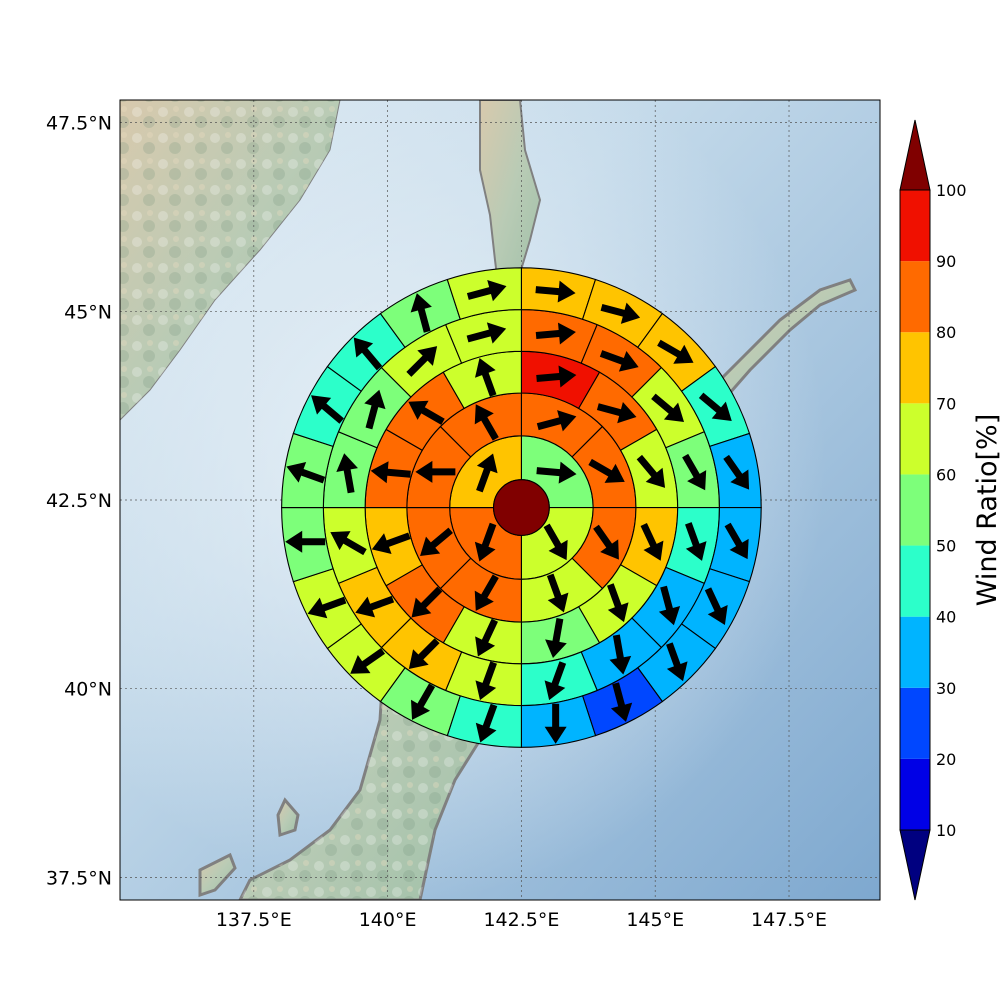 The width and height of the screenshot is (1000, 1000). What do you see at coordinates (288, 817) in the screenshot?
I see `land-noto-peninsula` at bounding box center [288, 817].